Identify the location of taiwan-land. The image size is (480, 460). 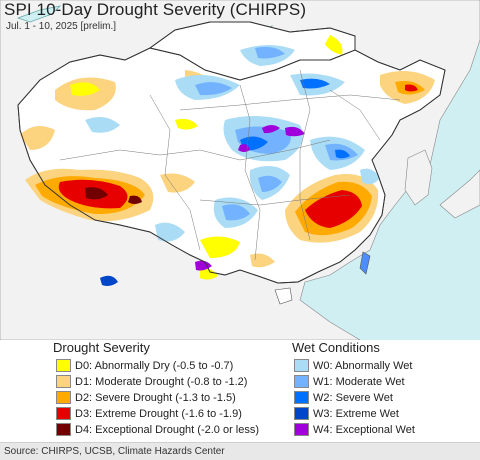
(365, 263).